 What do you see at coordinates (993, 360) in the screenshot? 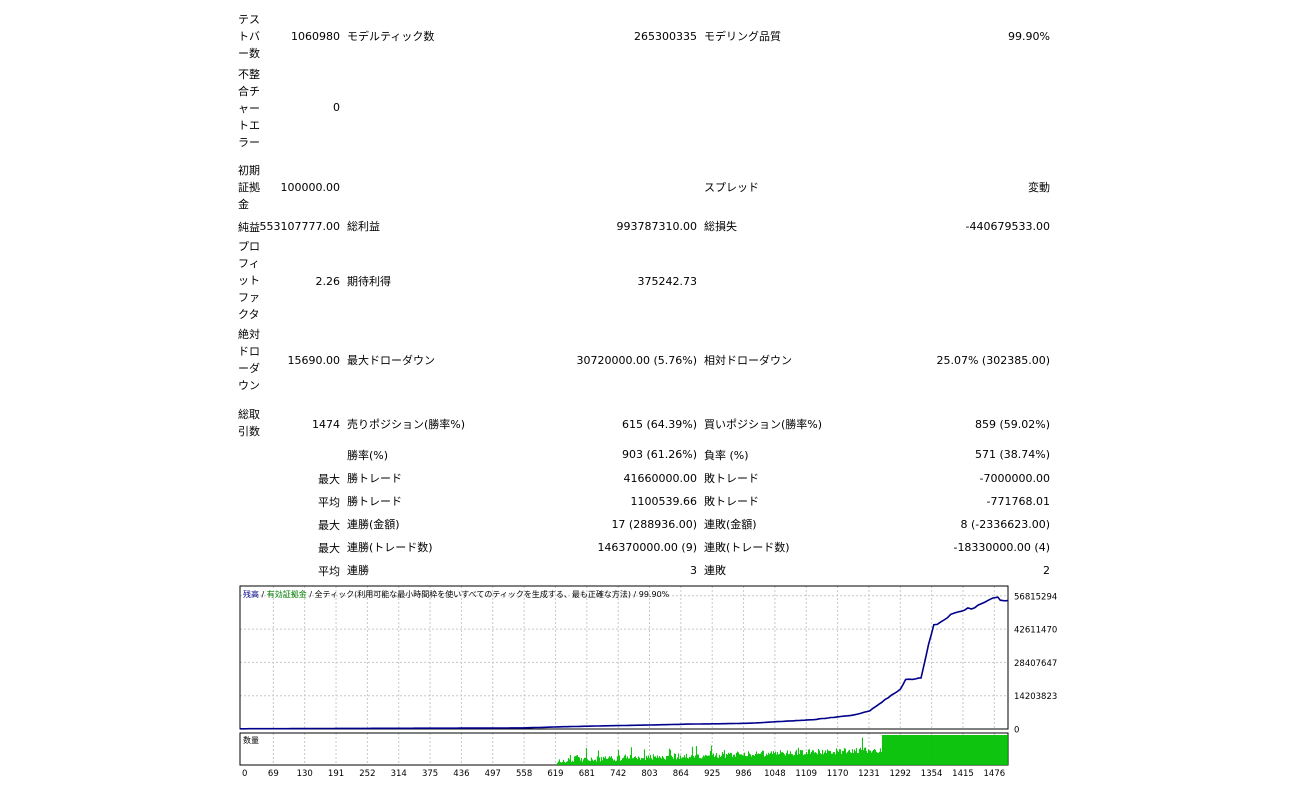
I see `rel-dd-value: 25.07% (302385.00)` at bounding box center [993, 360].